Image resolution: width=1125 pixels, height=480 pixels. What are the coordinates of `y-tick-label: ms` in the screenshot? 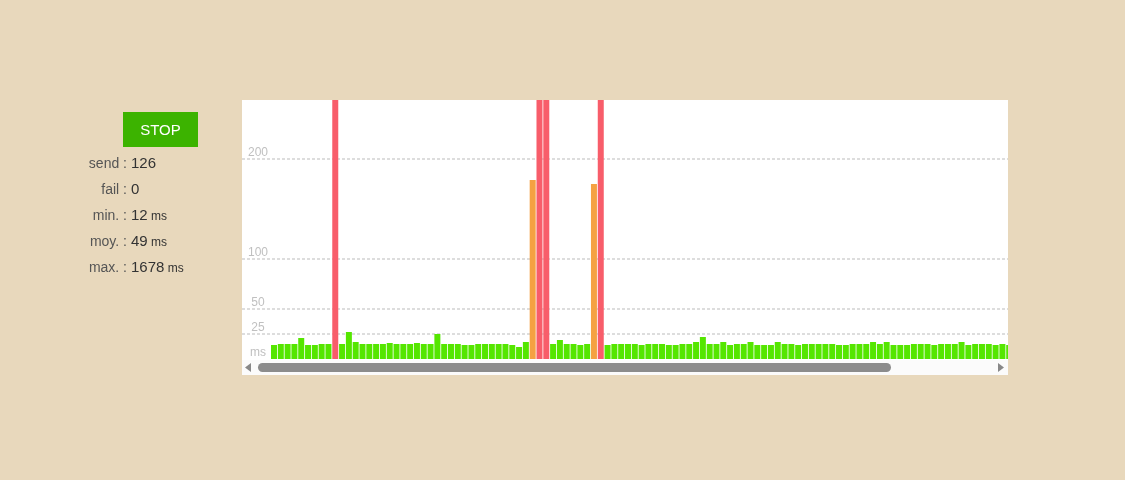 It's located at (258, 352).